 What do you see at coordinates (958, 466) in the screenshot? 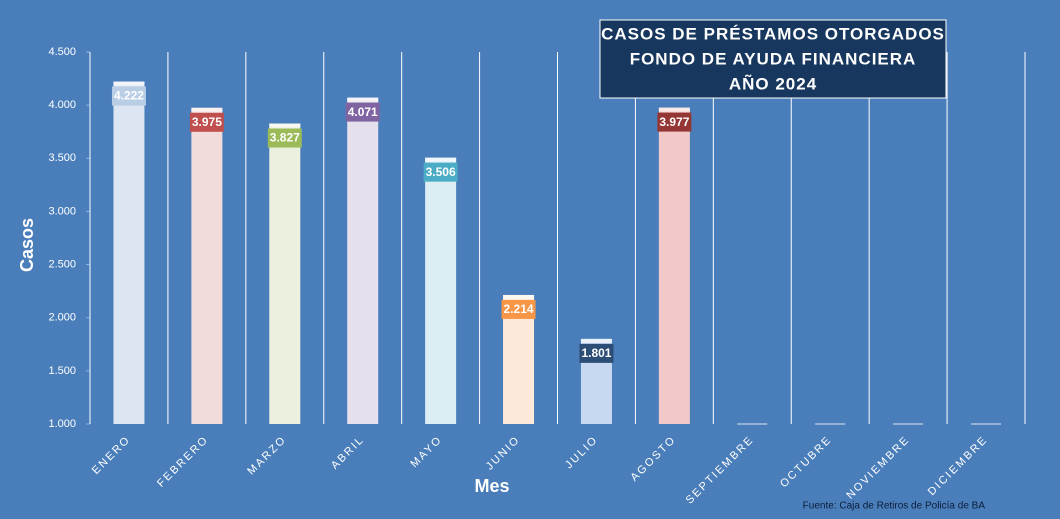
I see `x-tick-label: DICIEMBRE` at bounding box center [958, 466].